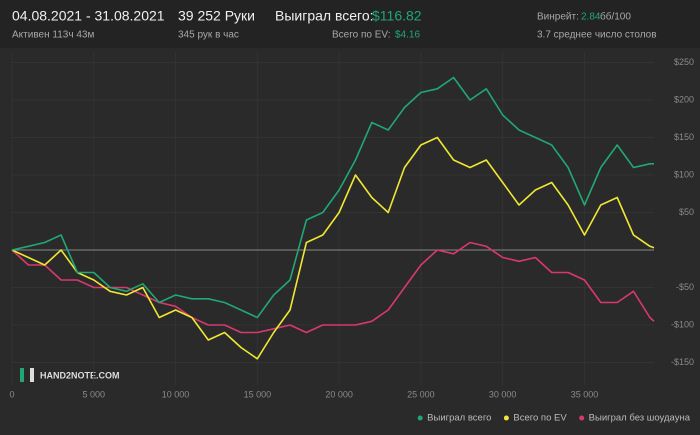 The height and width of the screenshot is (435, 700). What do you see at coordinates (685, 287) in the screenshot?
I see `y-tick-label: -$50` at bounding box center [685, 287].